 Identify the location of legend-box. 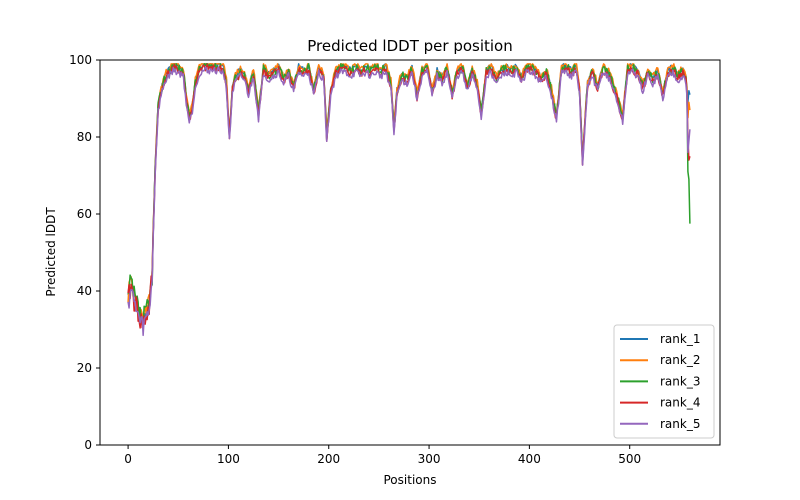
(664, 381).